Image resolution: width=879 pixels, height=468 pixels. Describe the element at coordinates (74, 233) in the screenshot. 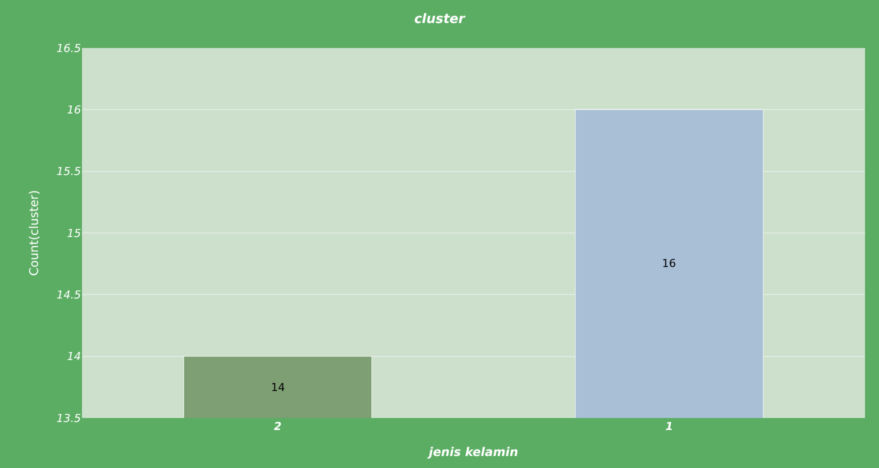

I see `y-tick-label: 15` at that location.